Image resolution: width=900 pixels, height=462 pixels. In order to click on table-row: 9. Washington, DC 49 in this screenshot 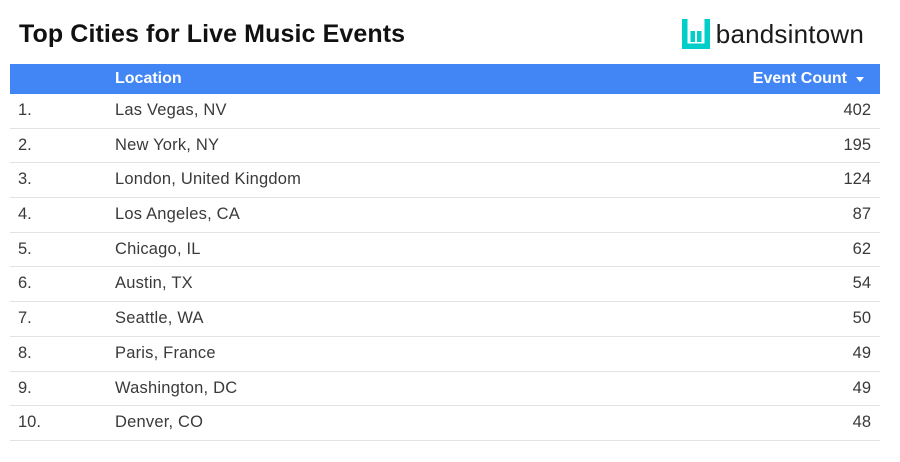, I will do `click(445, 389)`.